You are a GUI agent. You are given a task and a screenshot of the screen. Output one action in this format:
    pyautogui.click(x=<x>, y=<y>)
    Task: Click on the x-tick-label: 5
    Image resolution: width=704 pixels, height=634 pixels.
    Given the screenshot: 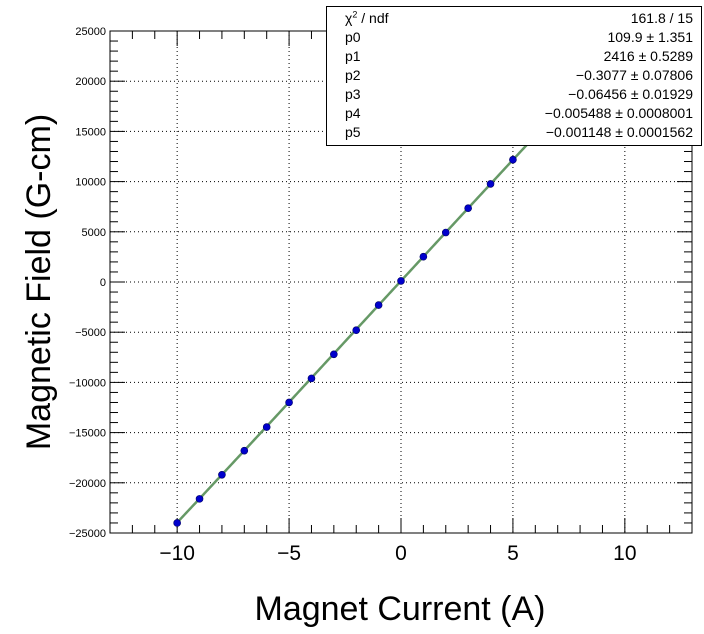 What is the action you would take?
    pyautogui.click(x=513, y=553)
    